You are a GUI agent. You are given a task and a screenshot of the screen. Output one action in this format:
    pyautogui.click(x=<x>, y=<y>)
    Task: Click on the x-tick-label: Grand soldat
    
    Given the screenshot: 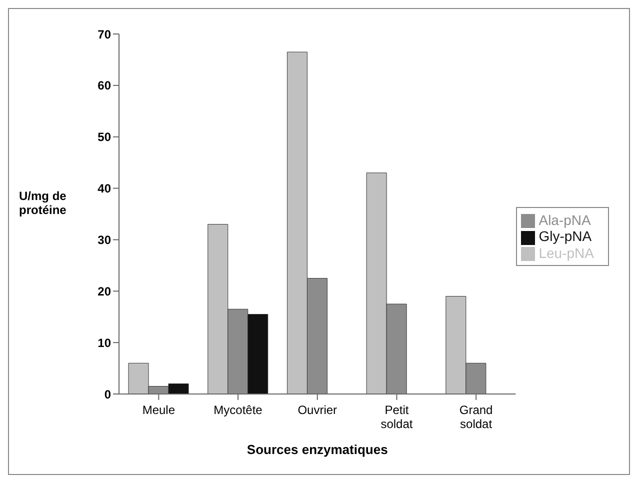 What is the action you would take?
    pyautogui.click(x=476, y=417)
    